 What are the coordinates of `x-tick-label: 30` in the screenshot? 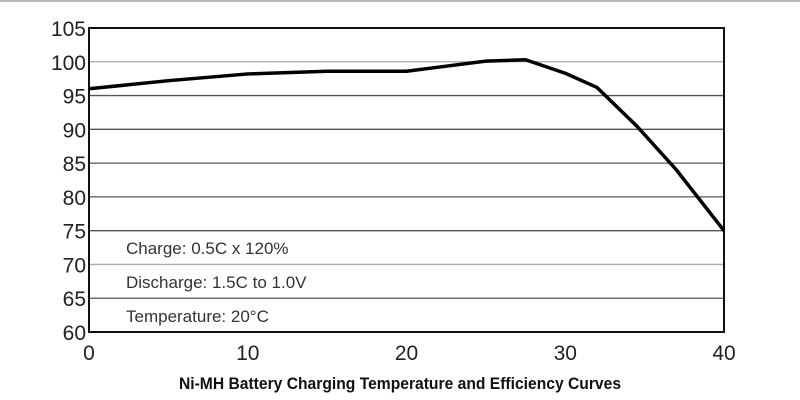 It's located at (565, 353).